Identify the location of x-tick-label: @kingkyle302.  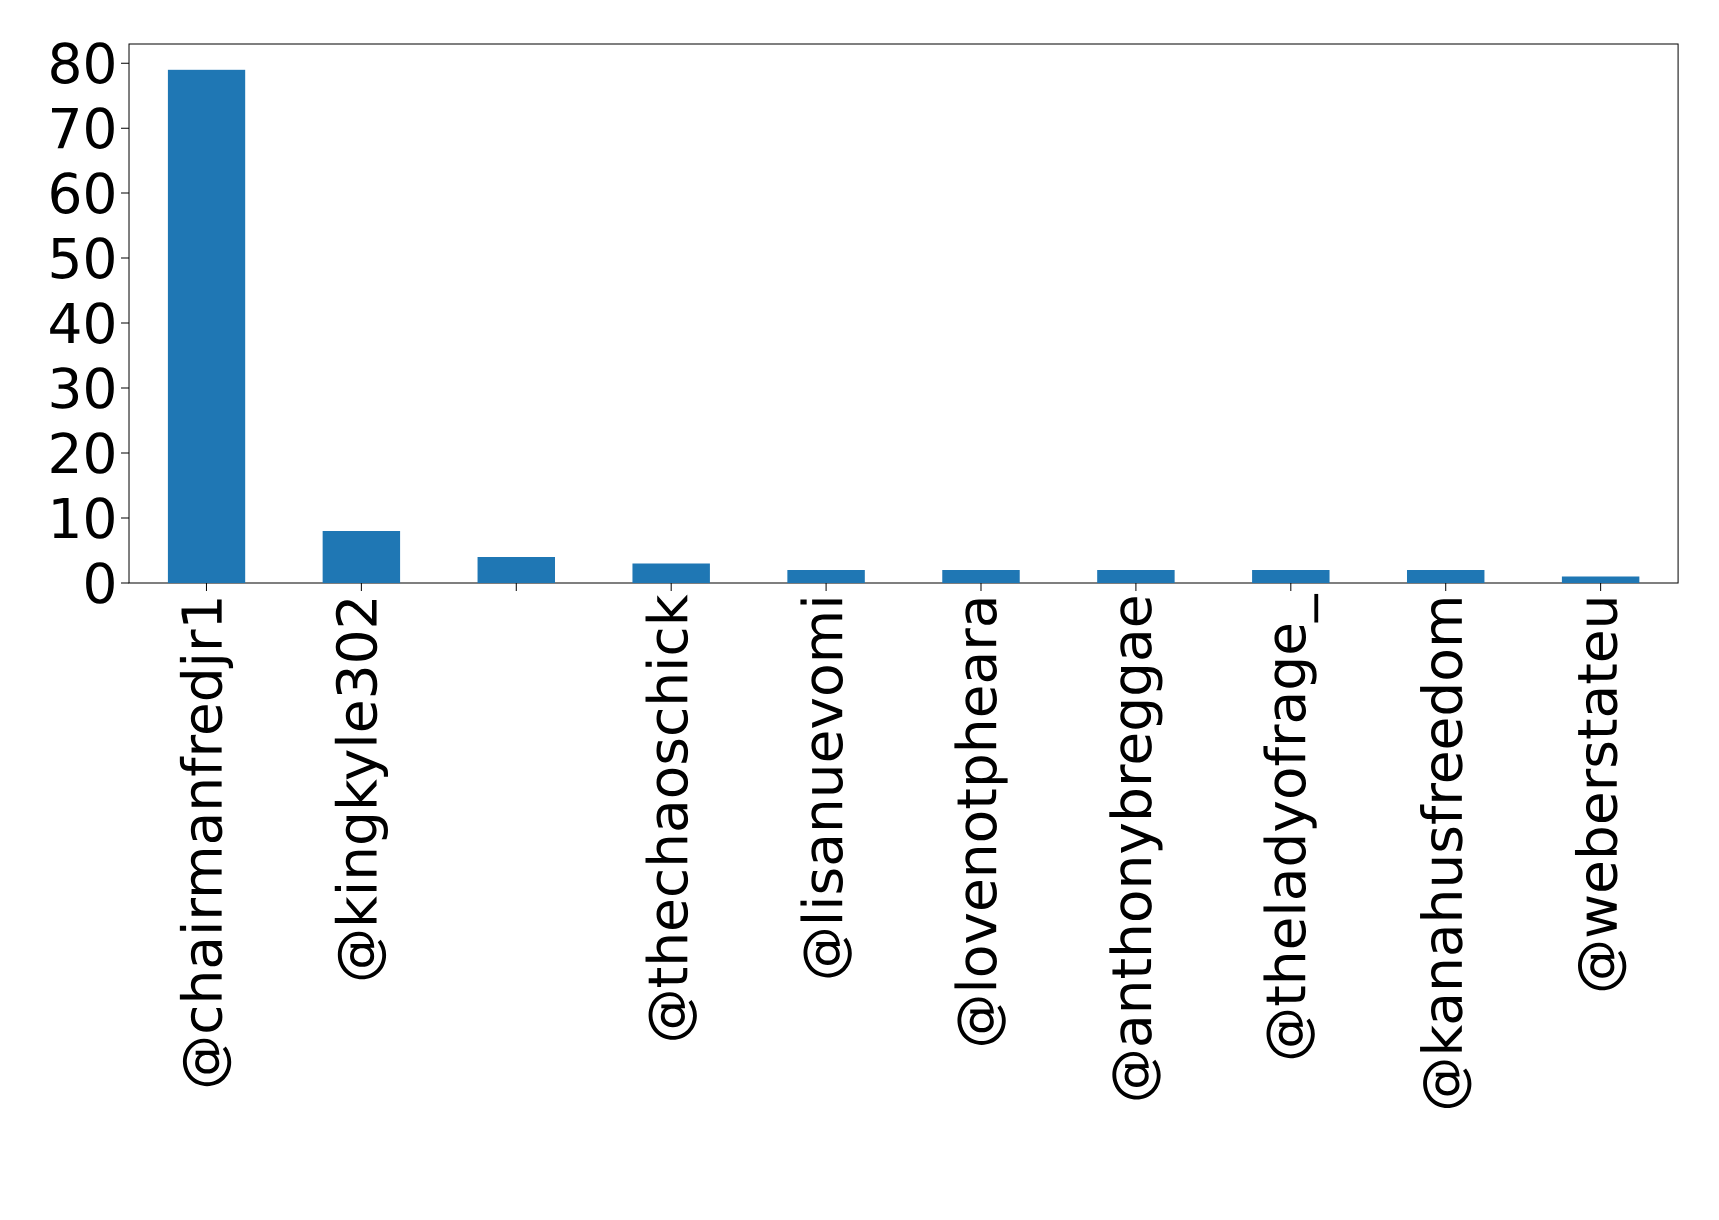
(361, 790).